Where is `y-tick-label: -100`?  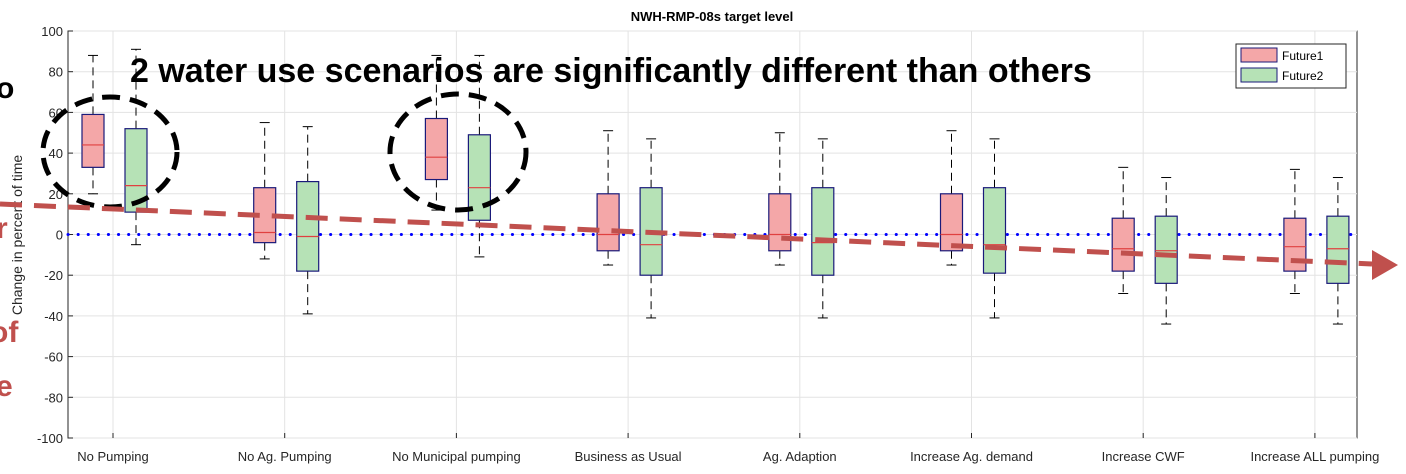 y-tick-label: -100 is located at coordinates (50, 438).